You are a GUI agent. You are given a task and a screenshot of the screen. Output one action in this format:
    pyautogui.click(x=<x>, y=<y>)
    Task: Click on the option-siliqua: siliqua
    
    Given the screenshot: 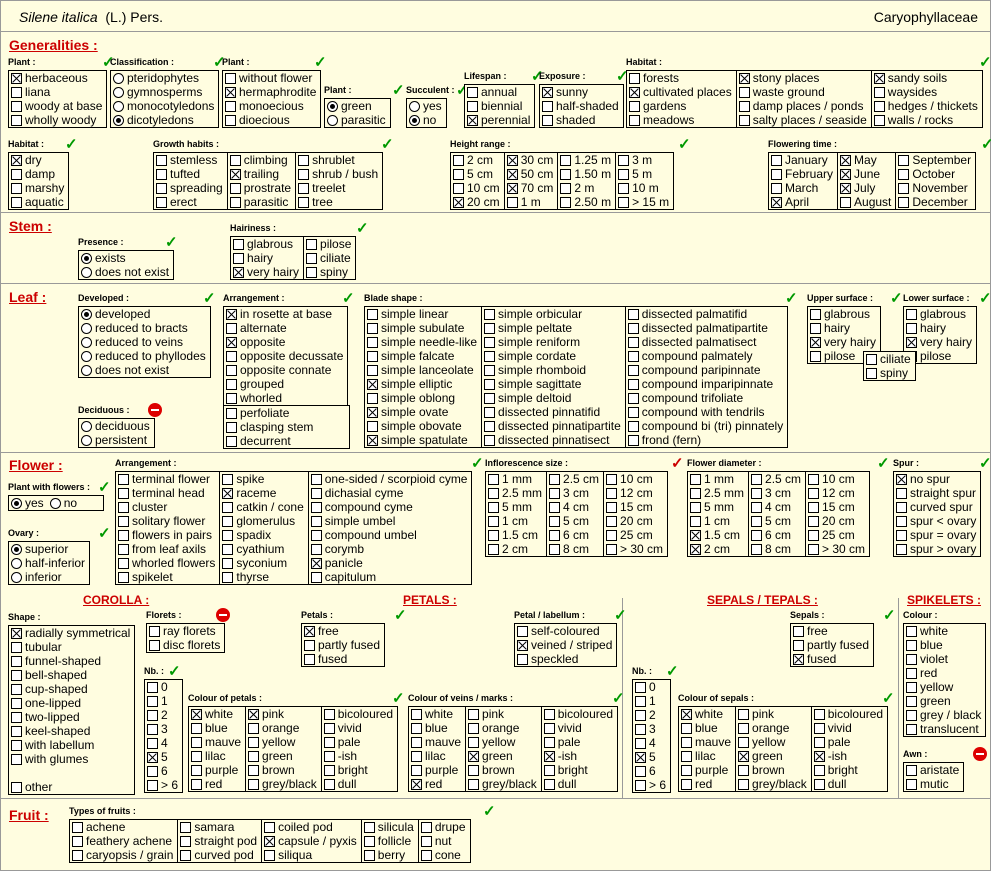 What is the action you would take?
    pyautogui.click(x=311, y=855)
    